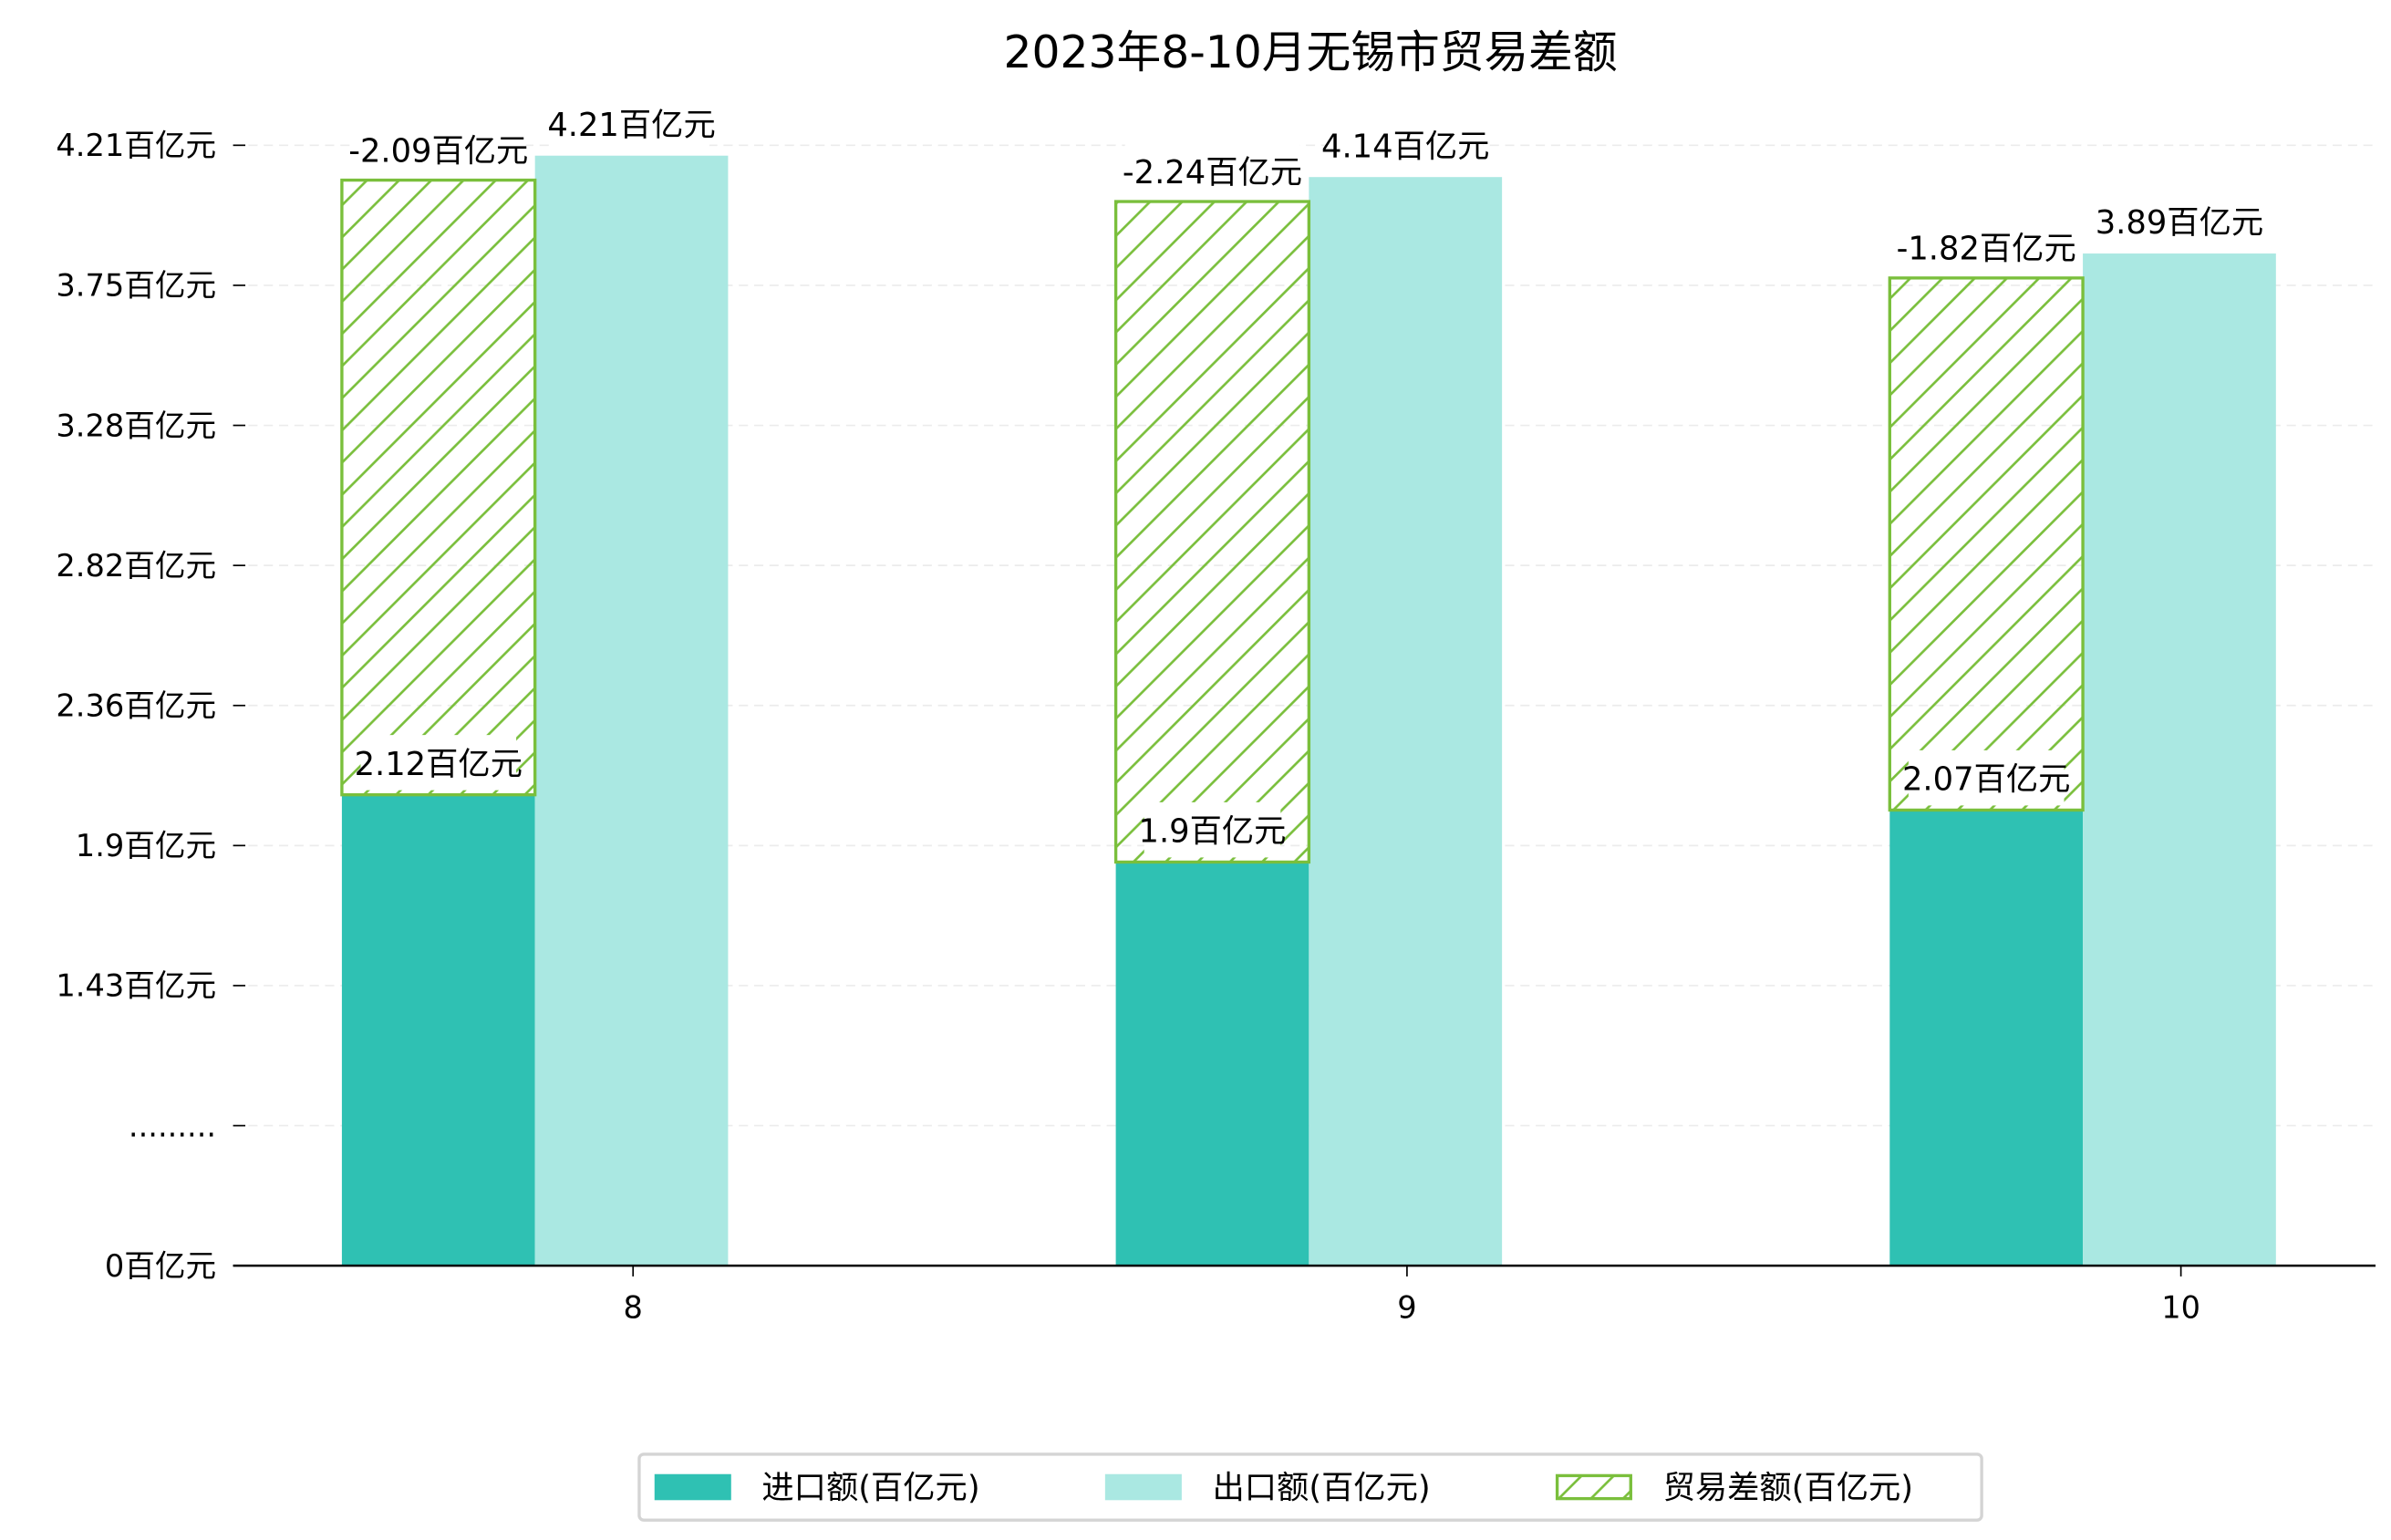 The width and height of the screenshot is (2391, 1540). I want to click on export-value-label: 3.89百亿元, so click(2180, 223).